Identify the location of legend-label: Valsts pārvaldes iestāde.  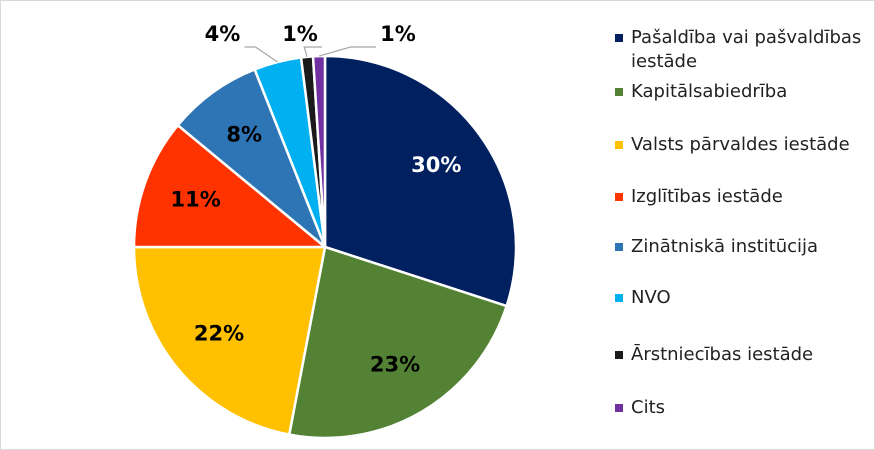
(740, 144).